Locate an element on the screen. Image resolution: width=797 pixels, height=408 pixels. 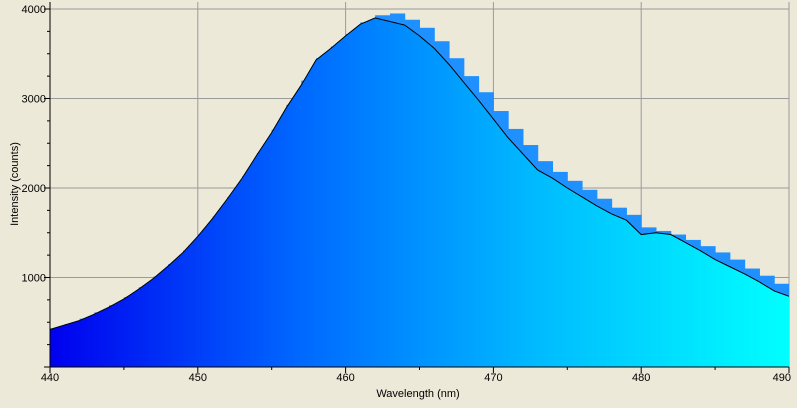
x-tick-label: 490 is located at coordinates (782, 378).